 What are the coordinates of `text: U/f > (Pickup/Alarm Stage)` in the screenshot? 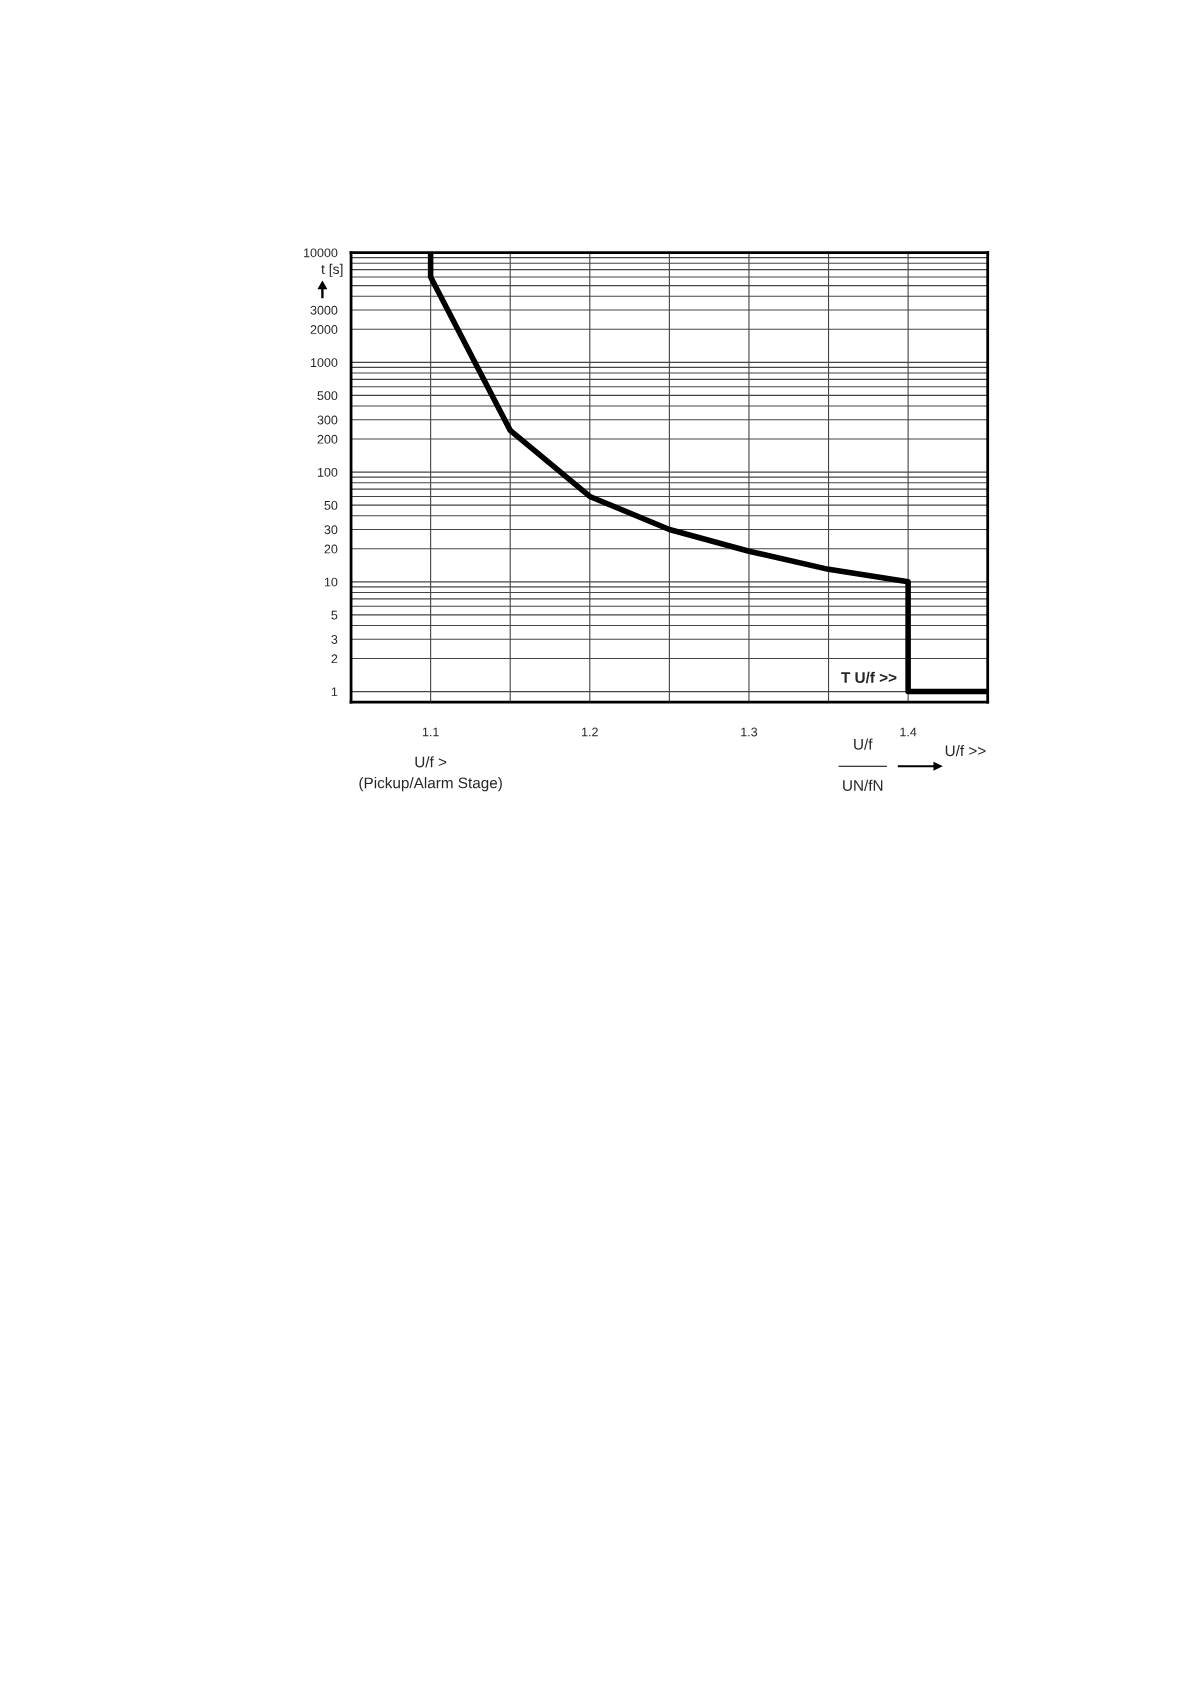 It's located at (430, 774).